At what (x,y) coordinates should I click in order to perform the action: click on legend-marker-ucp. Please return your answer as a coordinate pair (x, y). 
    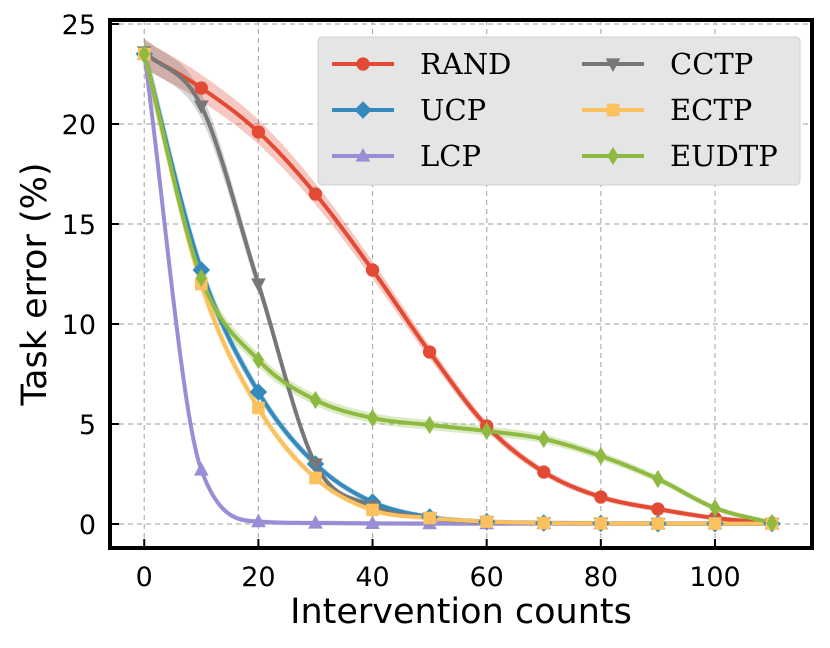
    Looking at the image, I should click on (363, 110).